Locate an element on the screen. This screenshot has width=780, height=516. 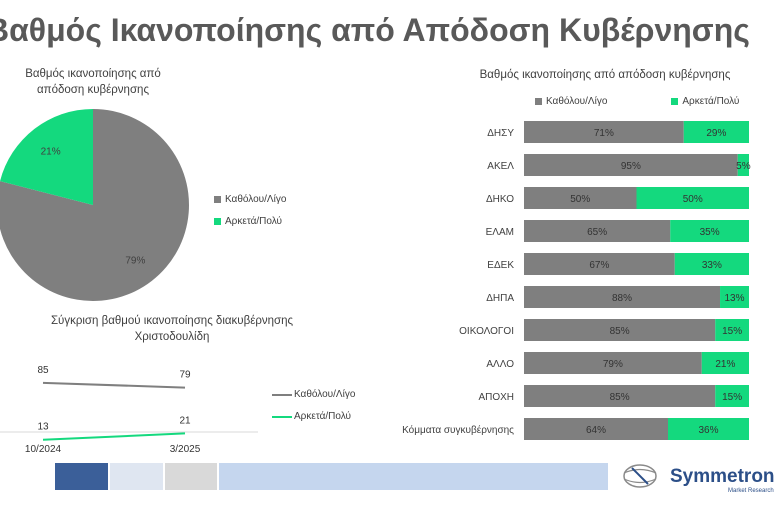
data-label: 21 is located at coordinates (185, 420).